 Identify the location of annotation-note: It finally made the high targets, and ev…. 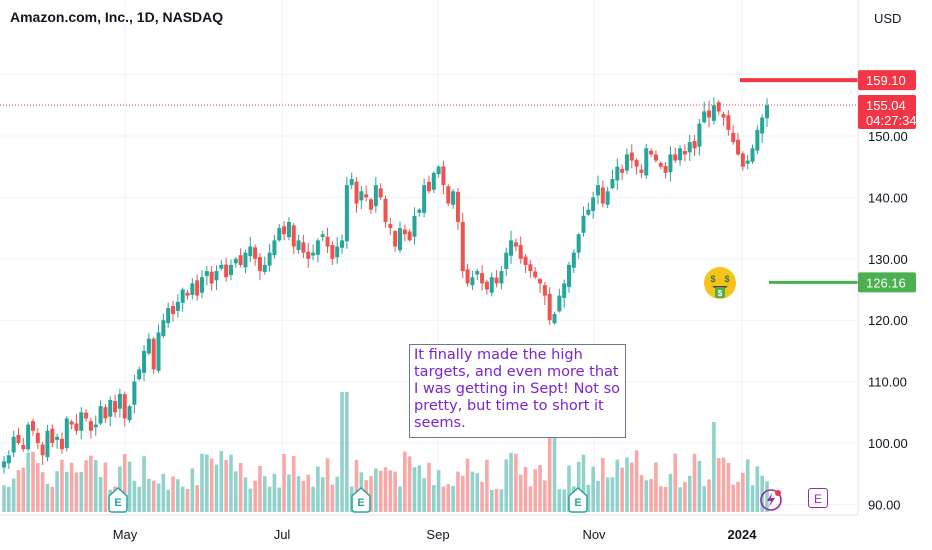
(517, 391).